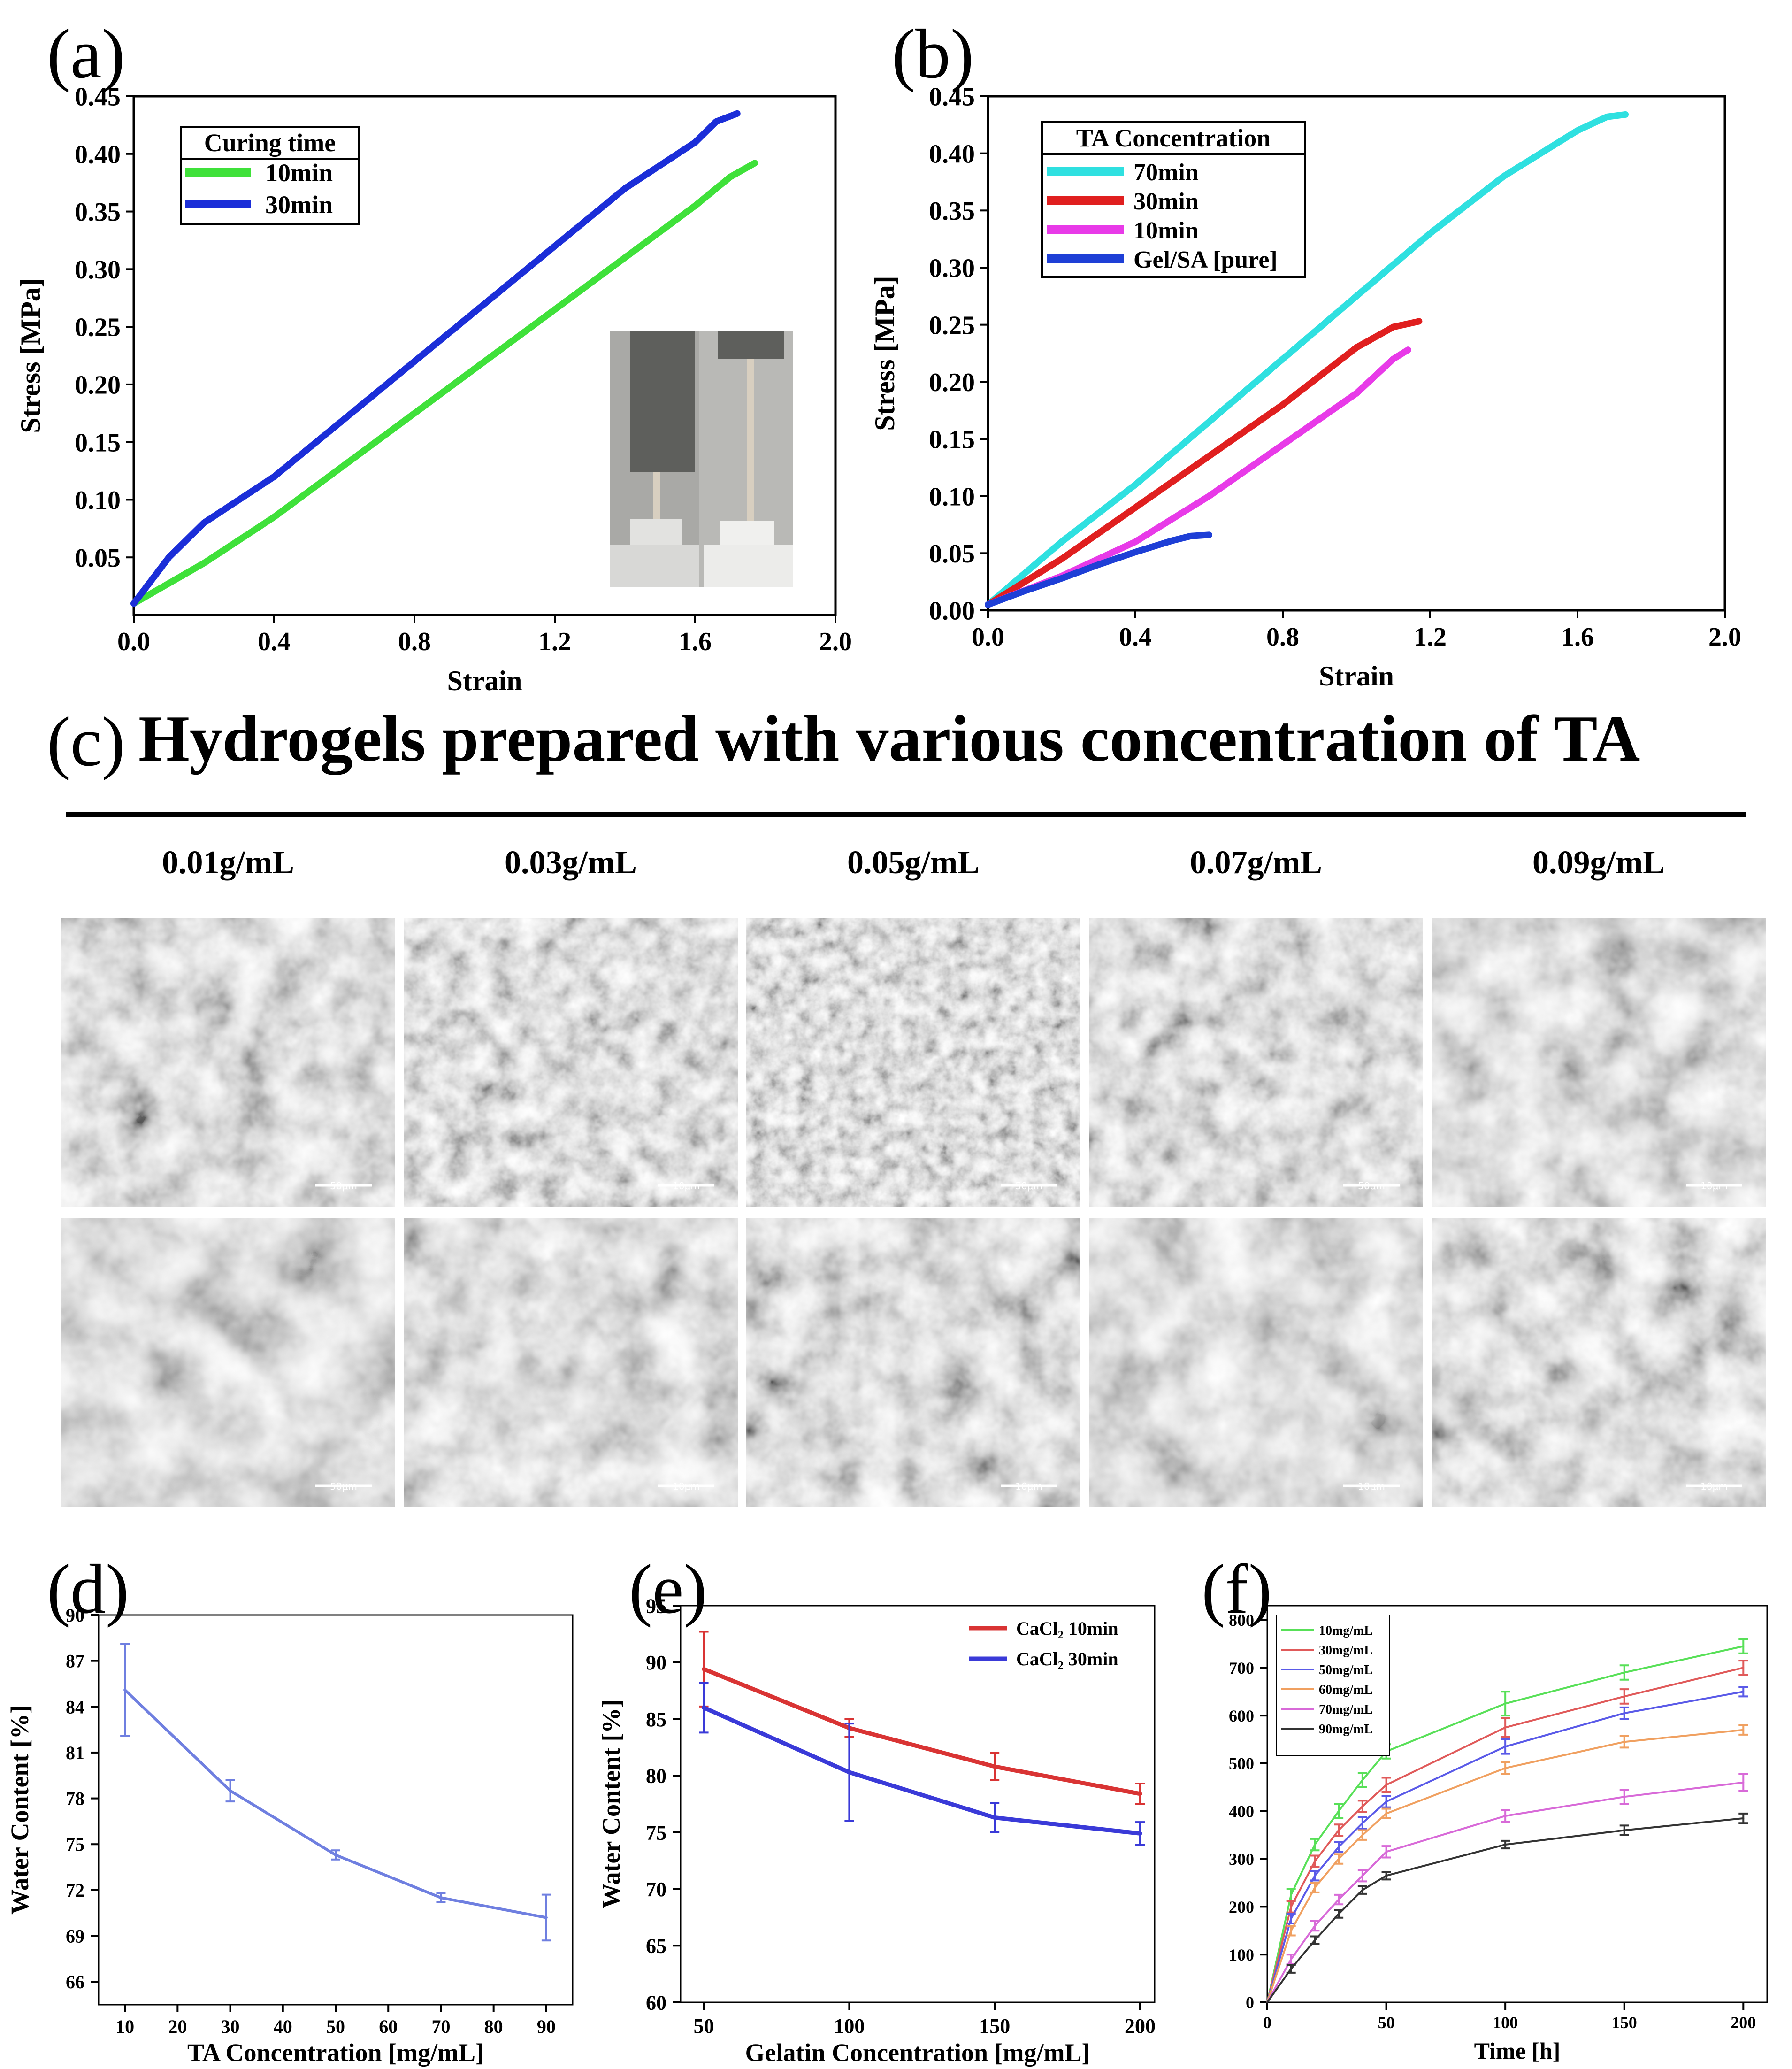 The image size is (1792, 2069). Describe the element at coordinates (933, 54) in the screenshot. I see `panel-b-label: (b)` at that location.